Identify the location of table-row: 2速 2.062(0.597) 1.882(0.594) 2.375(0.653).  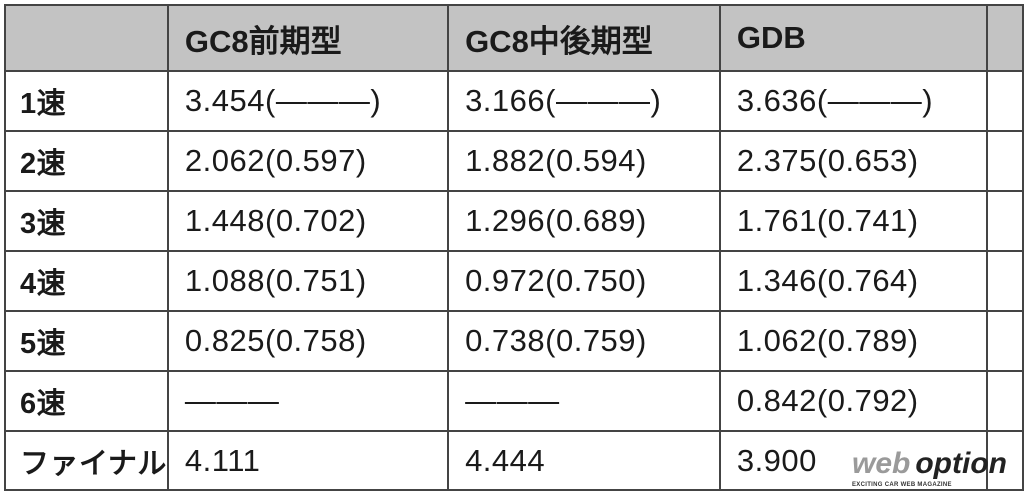
(514, 161).